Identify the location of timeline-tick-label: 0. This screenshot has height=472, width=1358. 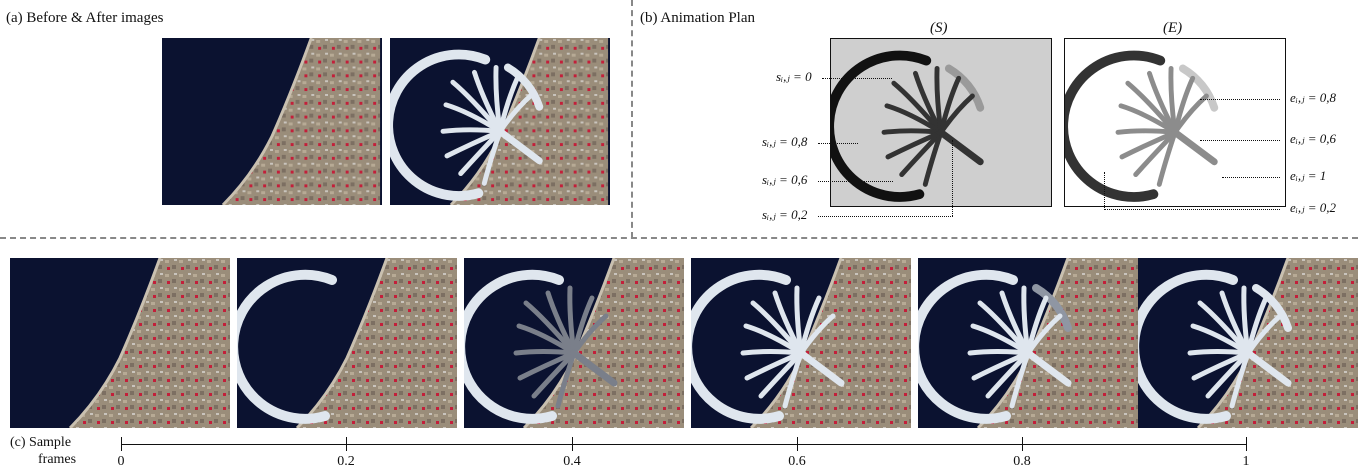
(121, 461).